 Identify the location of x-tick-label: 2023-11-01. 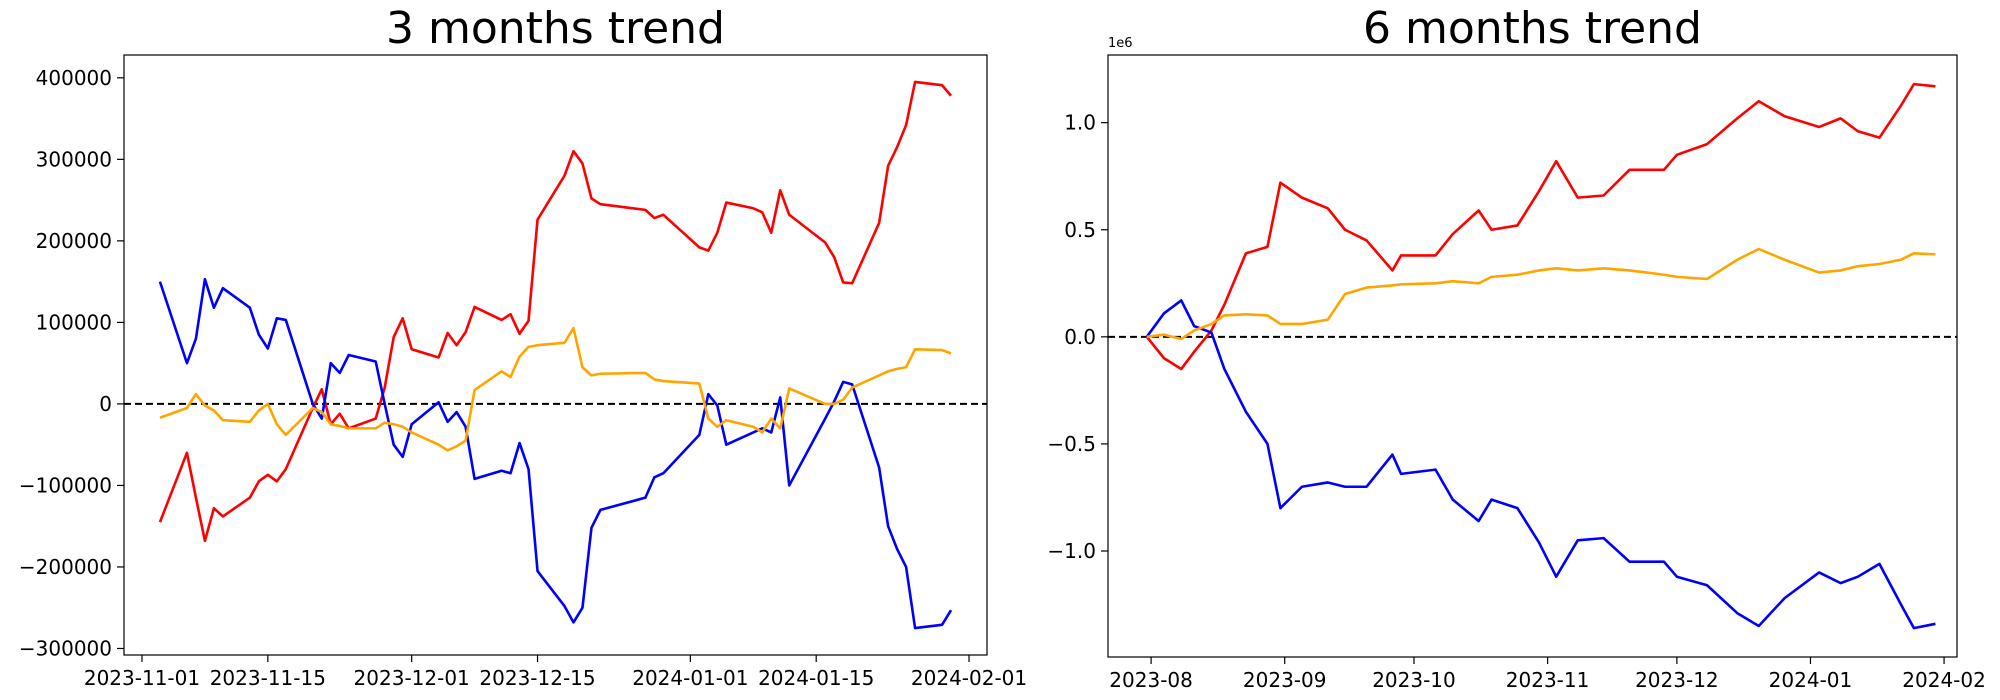
(142, 678).